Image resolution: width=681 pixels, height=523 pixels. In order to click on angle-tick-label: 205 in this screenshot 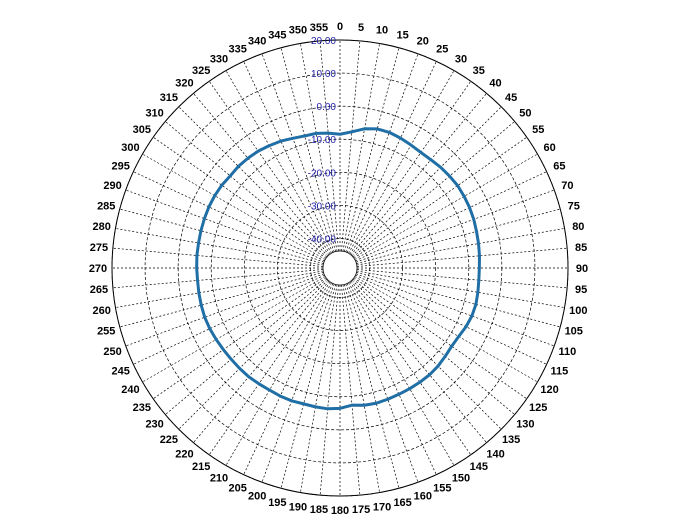, I will do `click(238, 488)`.